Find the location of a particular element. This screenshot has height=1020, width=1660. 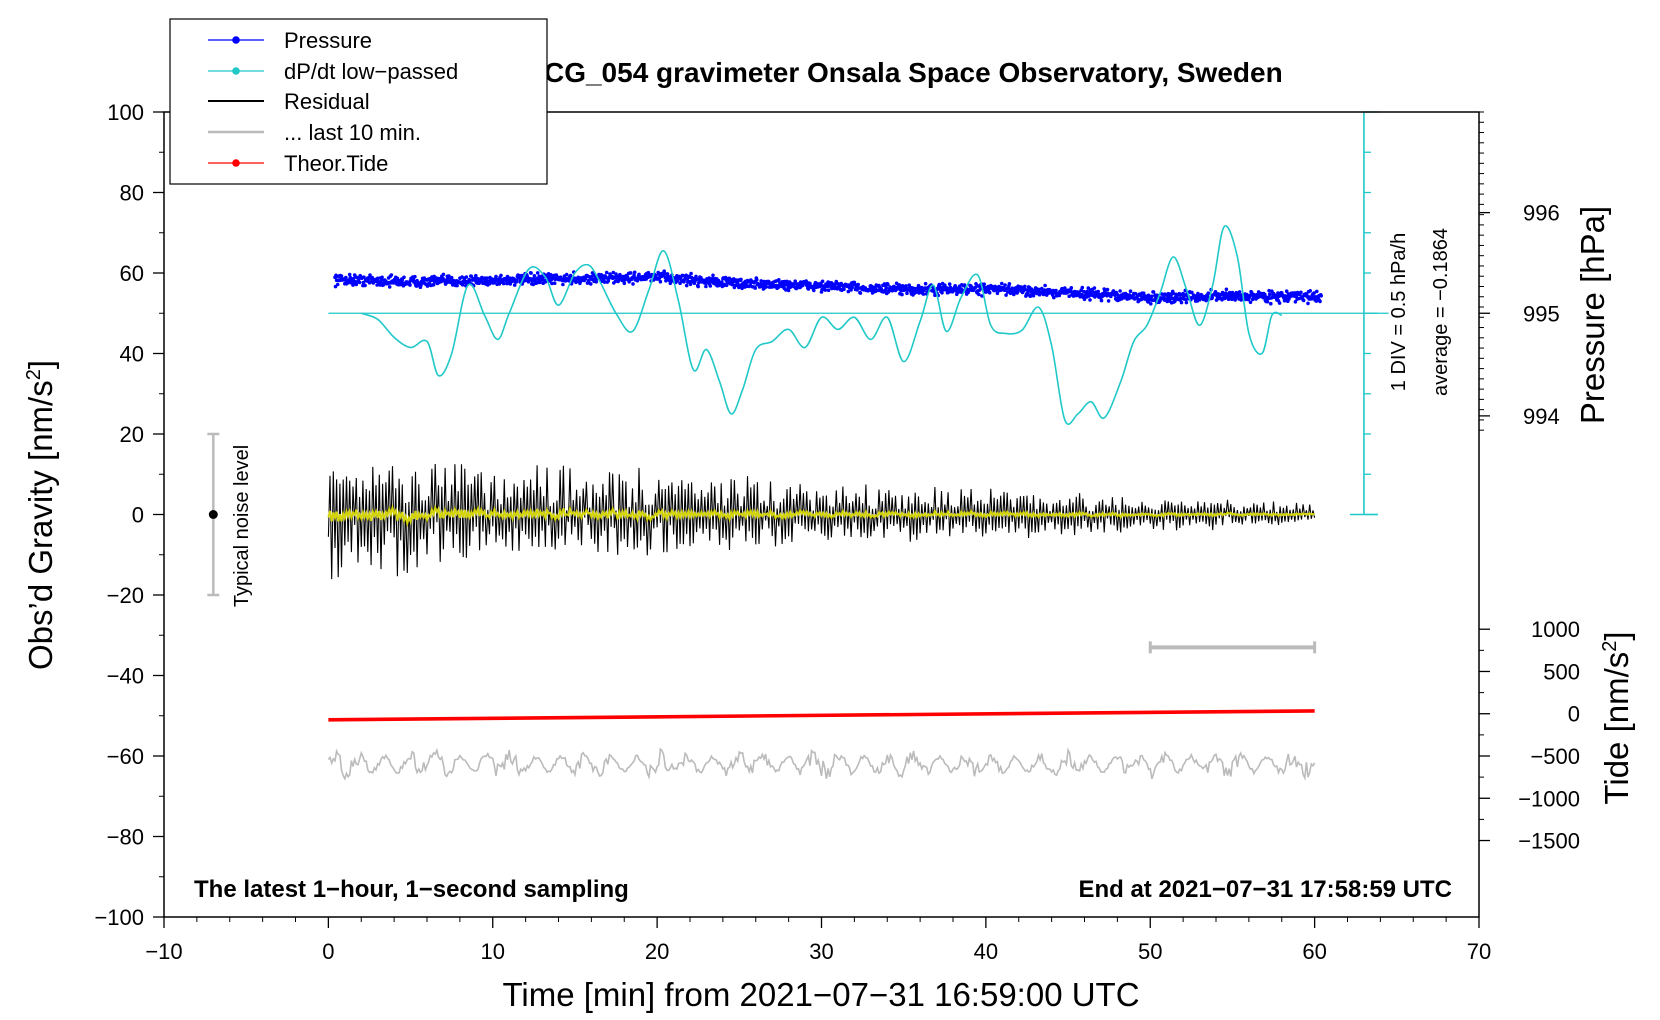

legend-label-pressure: Pressure is located at coordinates (328, 40).